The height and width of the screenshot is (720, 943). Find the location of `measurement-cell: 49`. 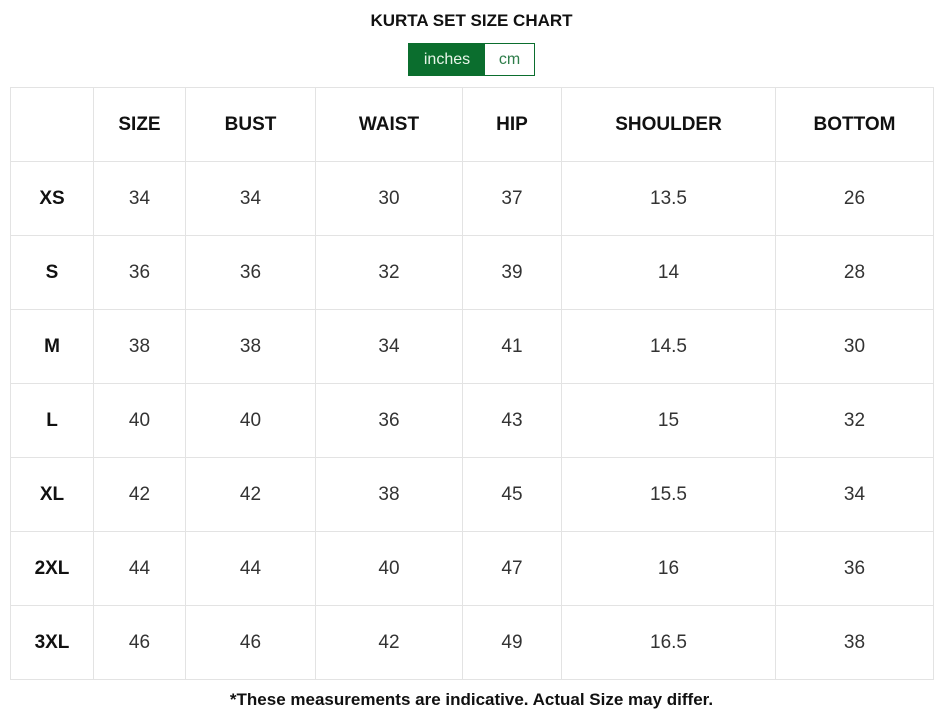

measurement-cell: 49 is located at coordinates (512, 642).